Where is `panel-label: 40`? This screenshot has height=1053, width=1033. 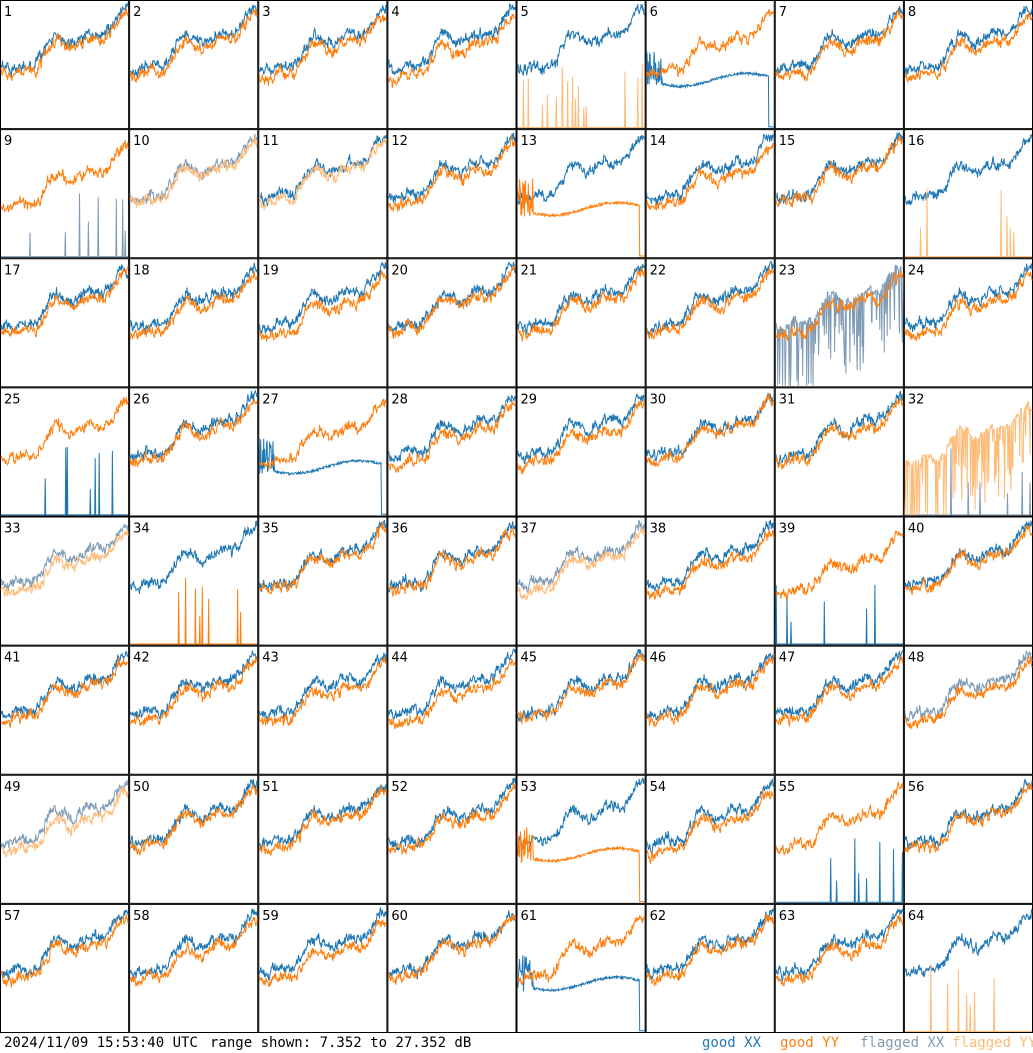
panel-label: 40 is located at coordinates (916, 529).